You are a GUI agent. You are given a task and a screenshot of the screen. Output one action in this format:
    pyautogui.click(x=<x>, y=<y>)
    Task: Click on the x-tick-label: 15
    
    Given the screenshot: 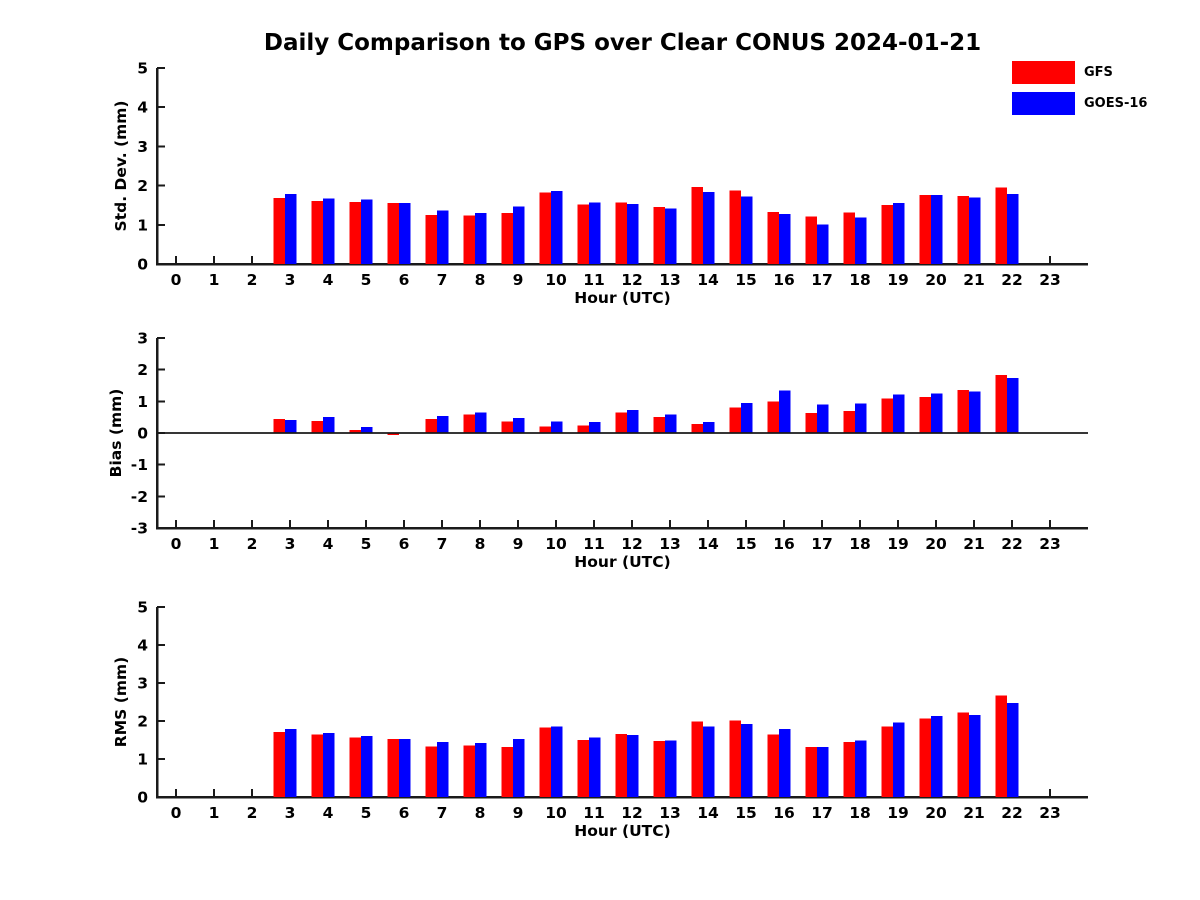 What is the action you would take?
    pyautogui.click(x=746, y=813)
    